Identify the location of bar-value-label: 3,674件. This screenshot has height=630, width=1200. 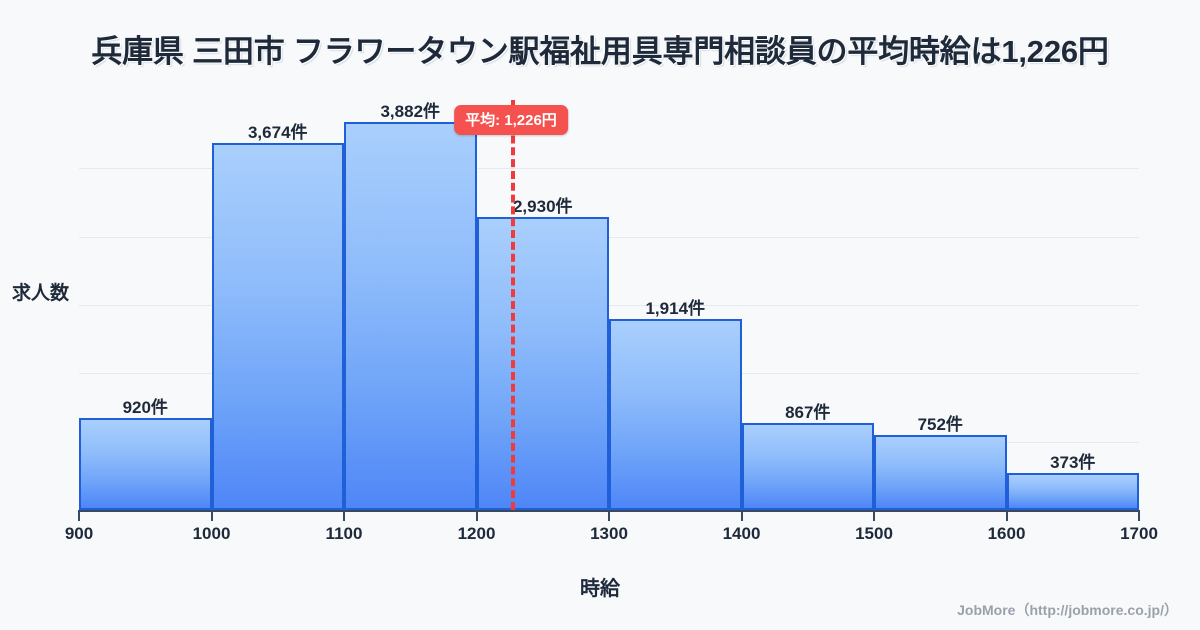
(277, 132).